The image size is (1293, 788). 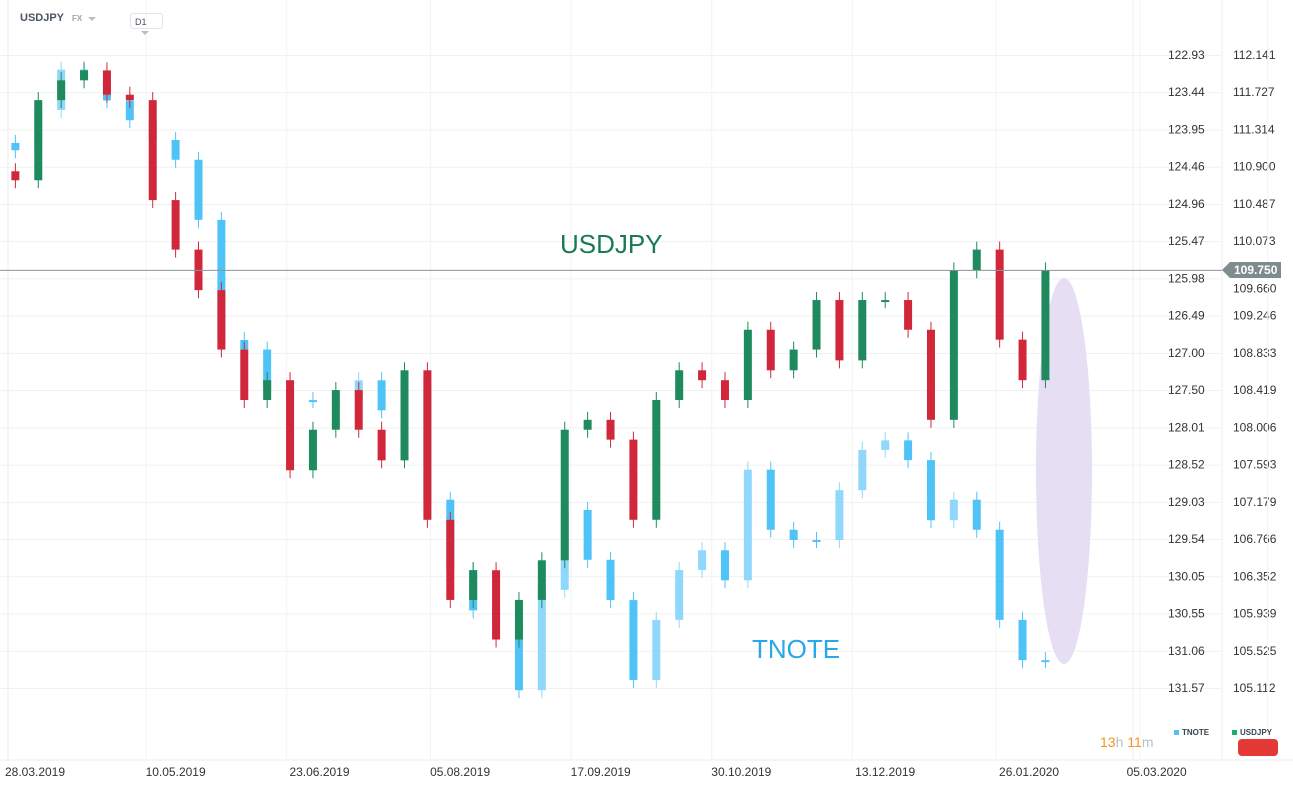 I want to click on left-axis-tick: 131.06, so click(x=1186, y=651).